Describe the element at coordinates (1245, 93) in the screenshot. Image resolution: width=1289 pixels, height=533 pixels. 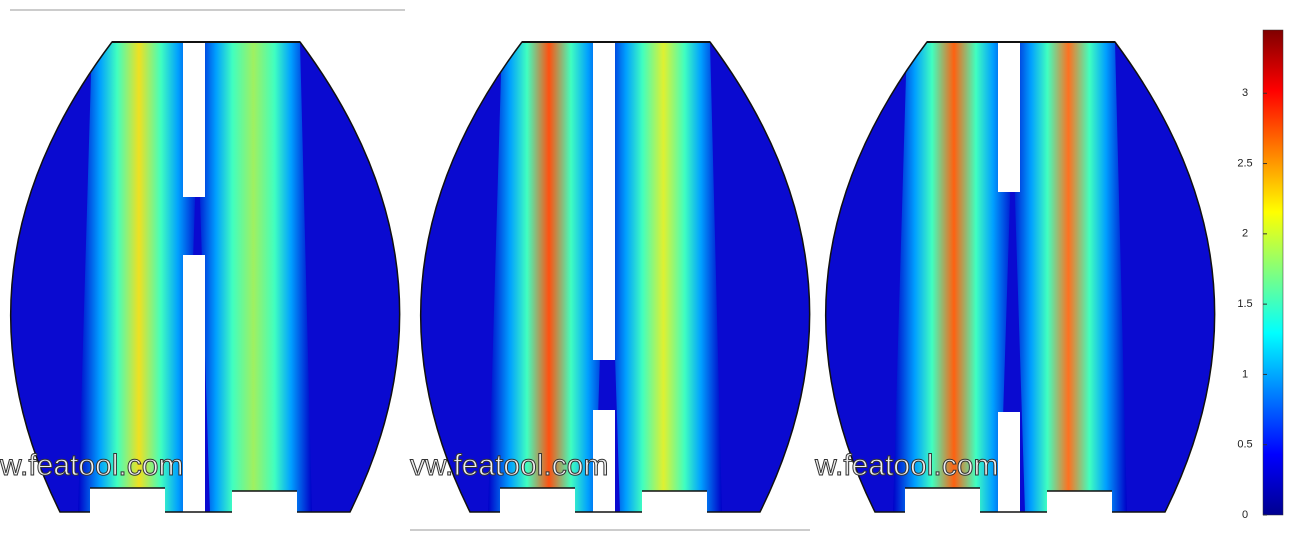
I see `colorbar-tick-label: 3` at that location.